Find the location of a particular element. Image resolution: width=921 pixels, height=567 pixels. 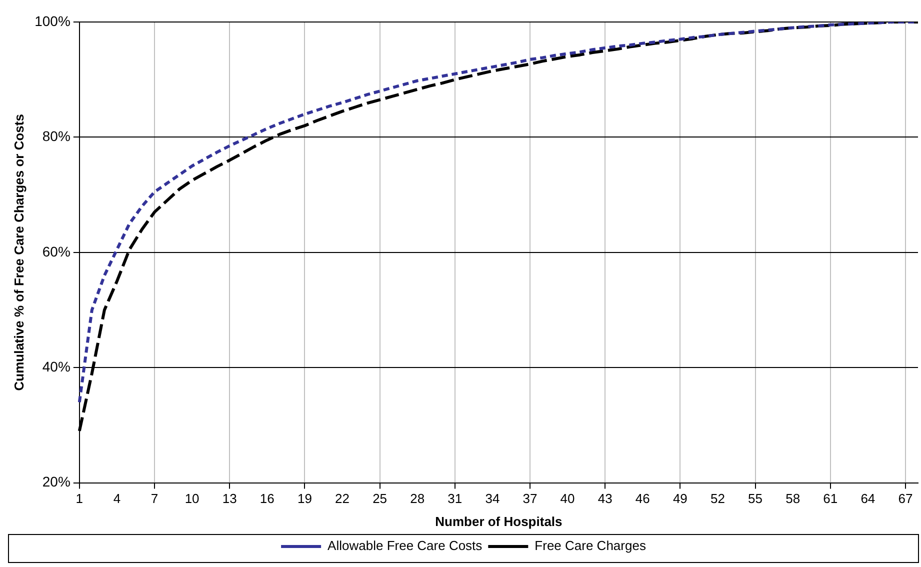

x-tick-label: 28 is located at coordinates (417, 498).